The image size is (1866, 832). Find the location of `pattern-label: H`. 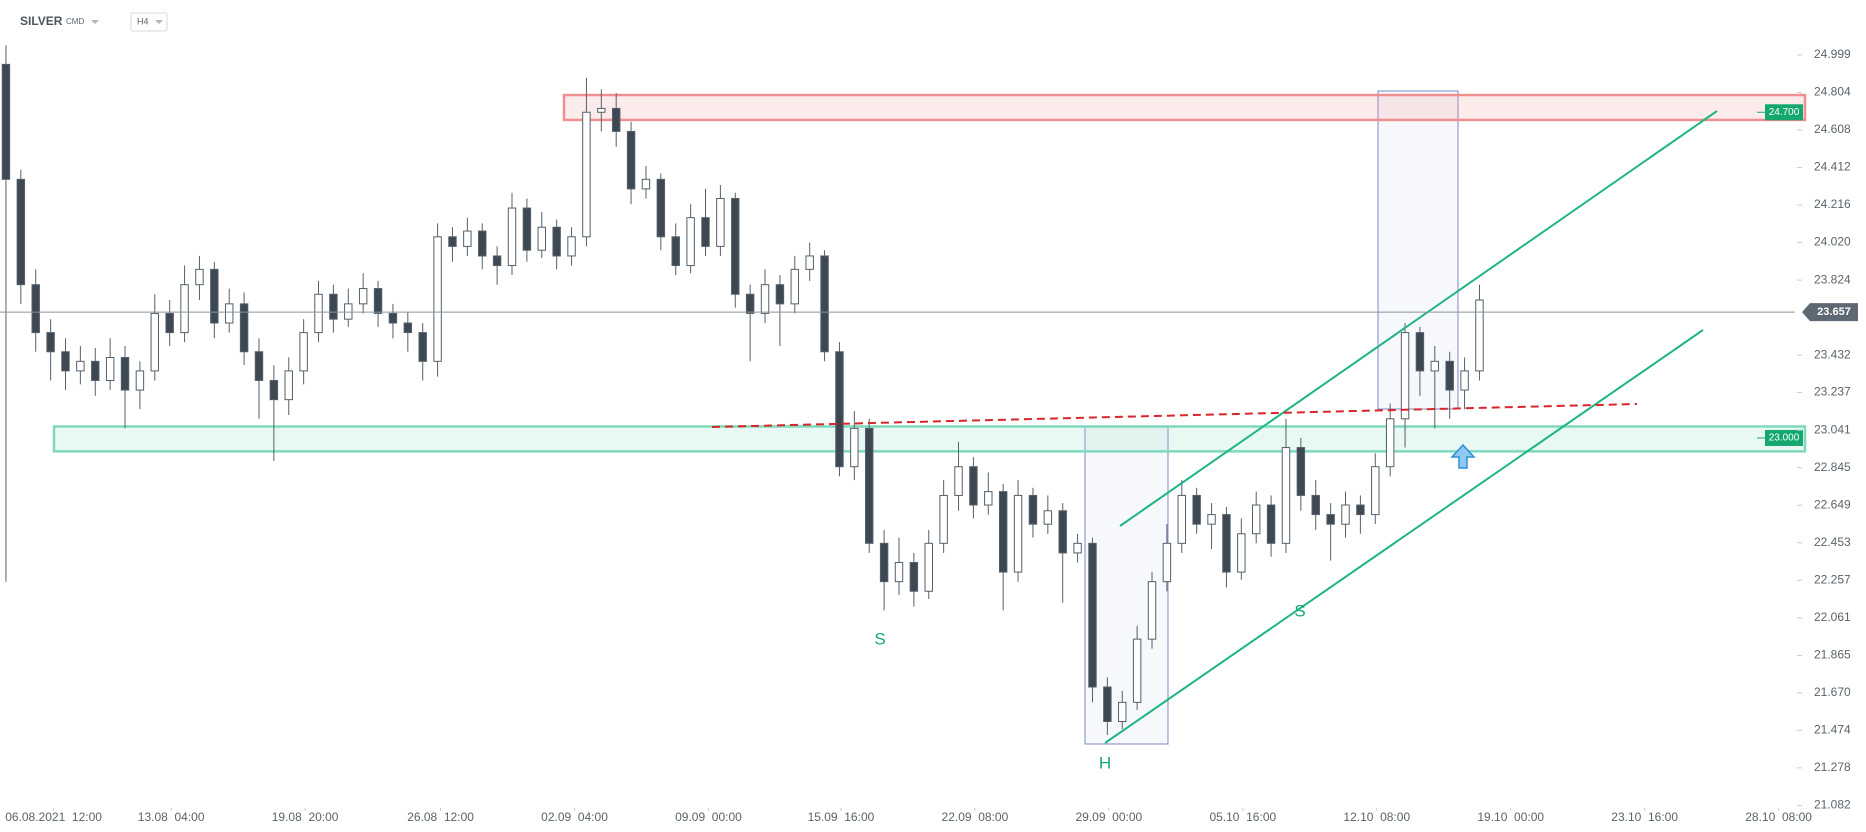

pattern-label: H is located at coordinates (1105, 762).